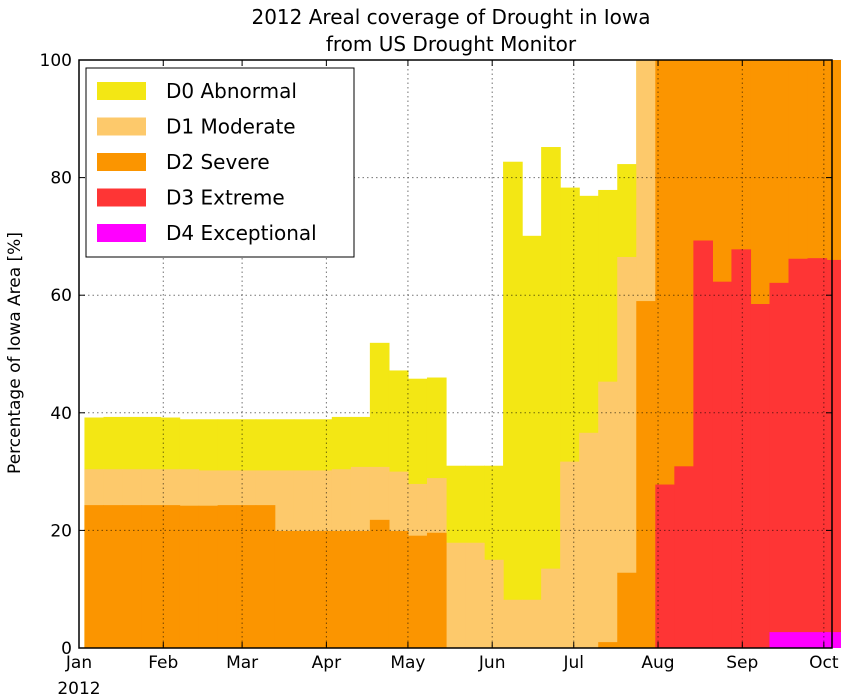  I want to click on y-tick-label: 20, so click(61, 531).